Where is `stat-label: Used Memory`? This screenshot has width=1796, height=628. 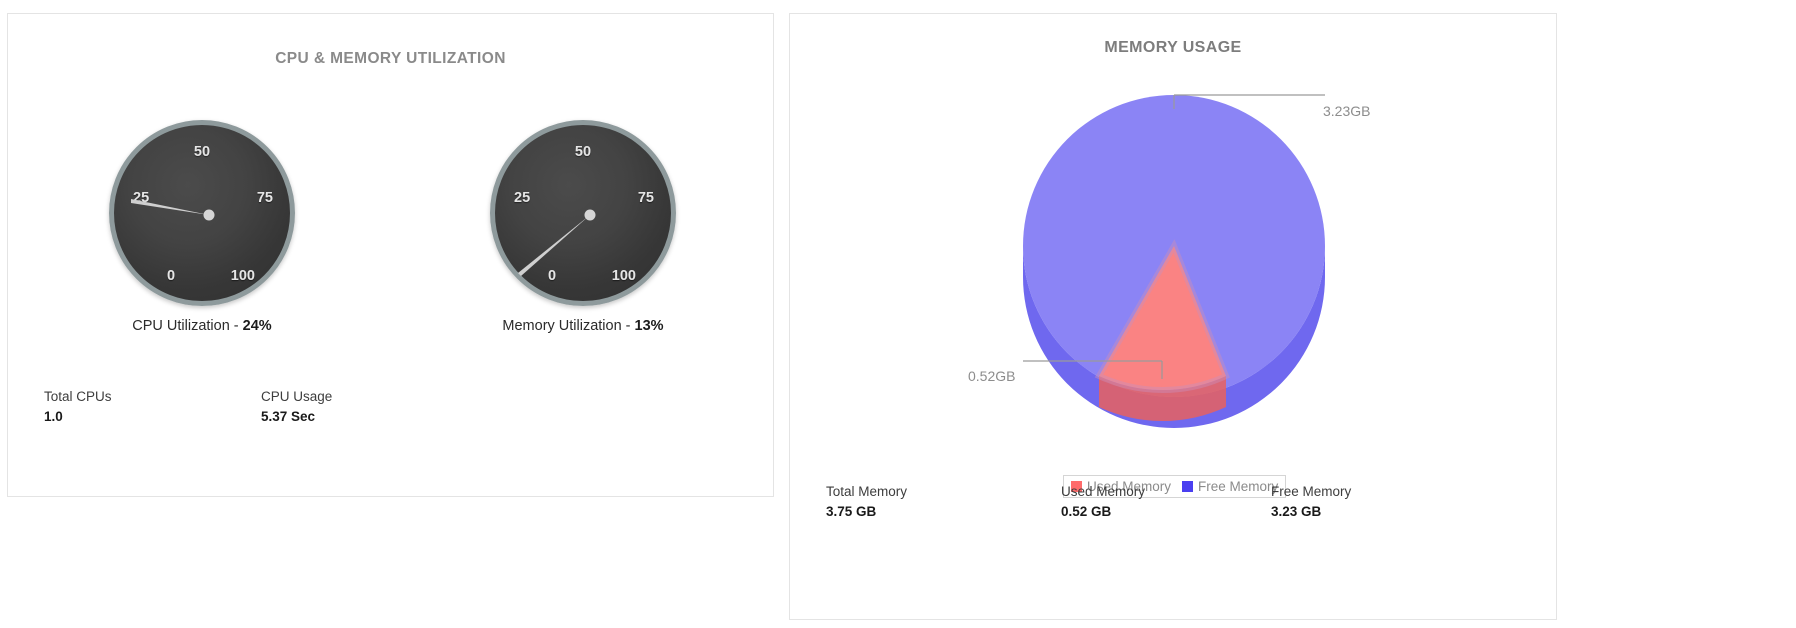 stat-label: Used Memory is located at coordinates (1103, 491).